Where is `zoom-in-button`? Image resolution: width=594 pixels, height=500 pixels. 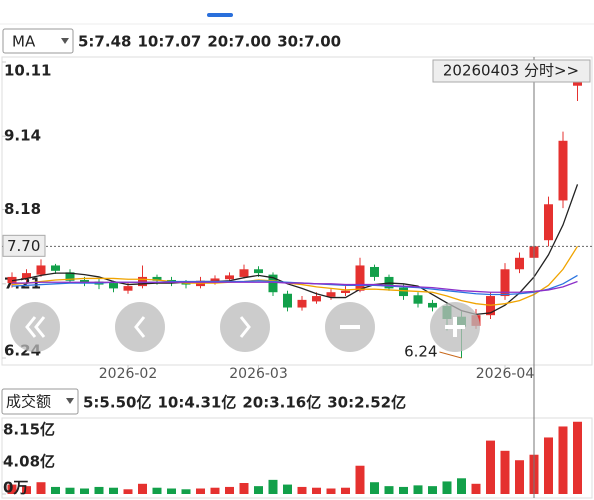
zoom-in-button is located at coordinates (455, 327).